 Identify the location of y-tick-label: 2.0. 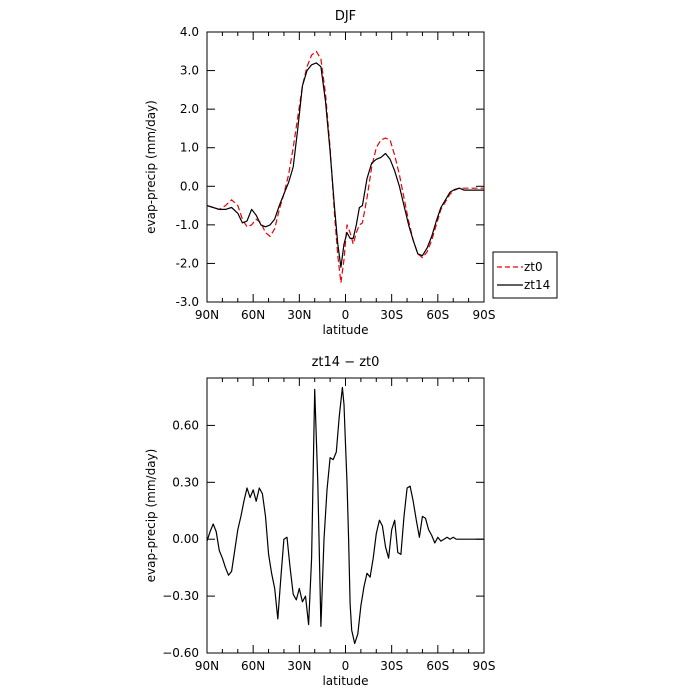
(189, 109).